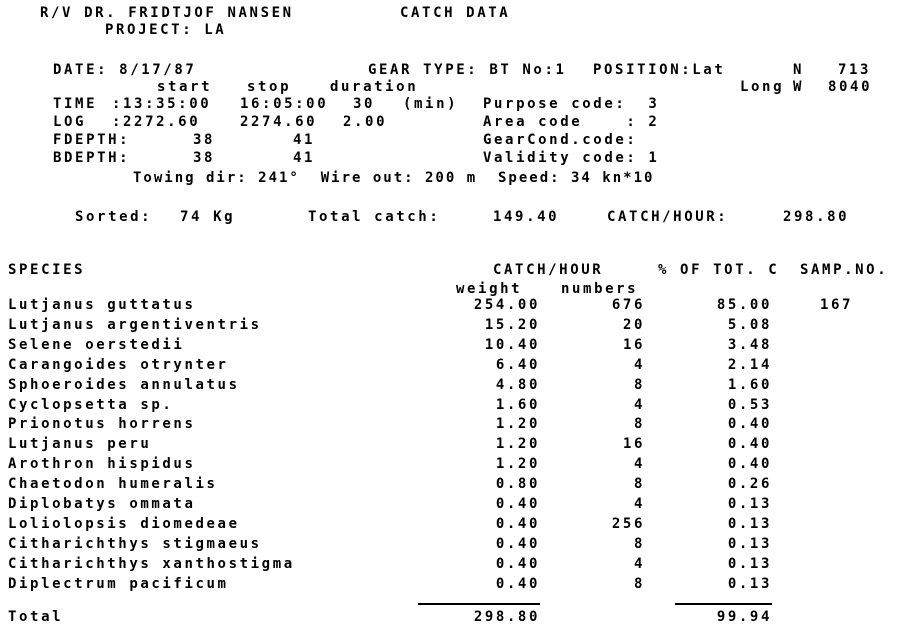 This screenshot has height=628, width=900. I want to click on pct-value: 0.26, so click(749, 484).